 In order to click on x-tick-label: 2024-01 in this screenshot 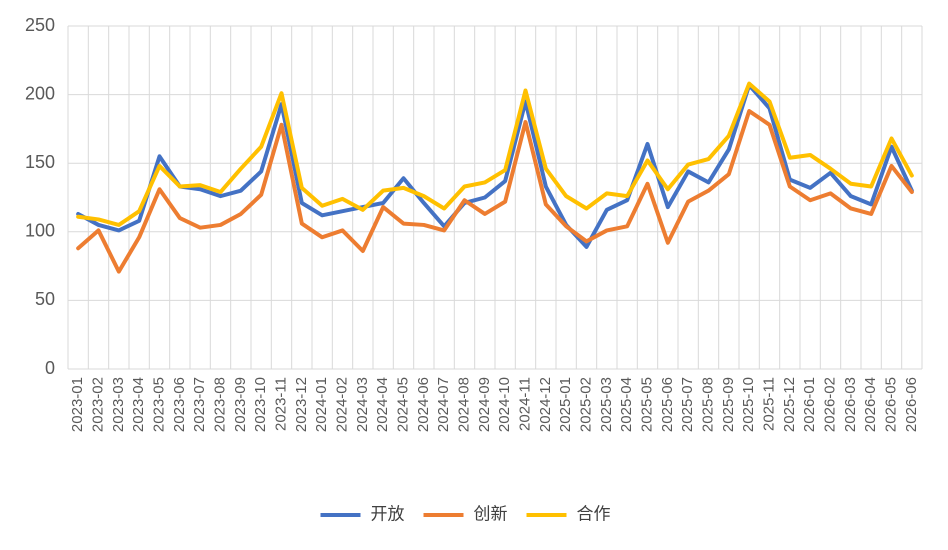, I will do `click(321, 404)`.